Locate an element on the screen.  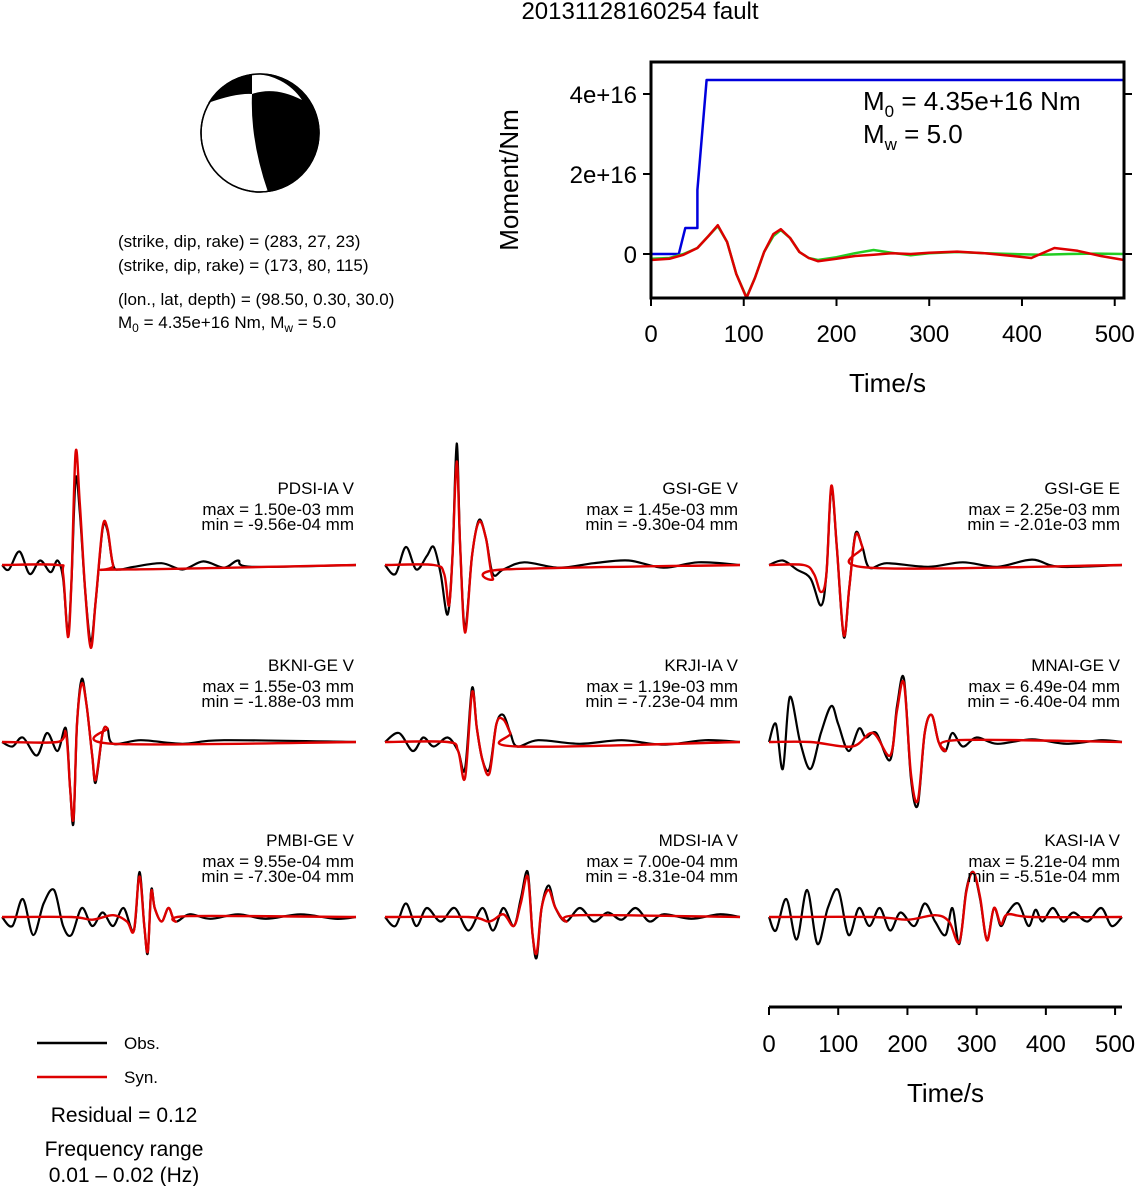
figure-title: 20131128160254 fault is located at coordinates (639, 12).